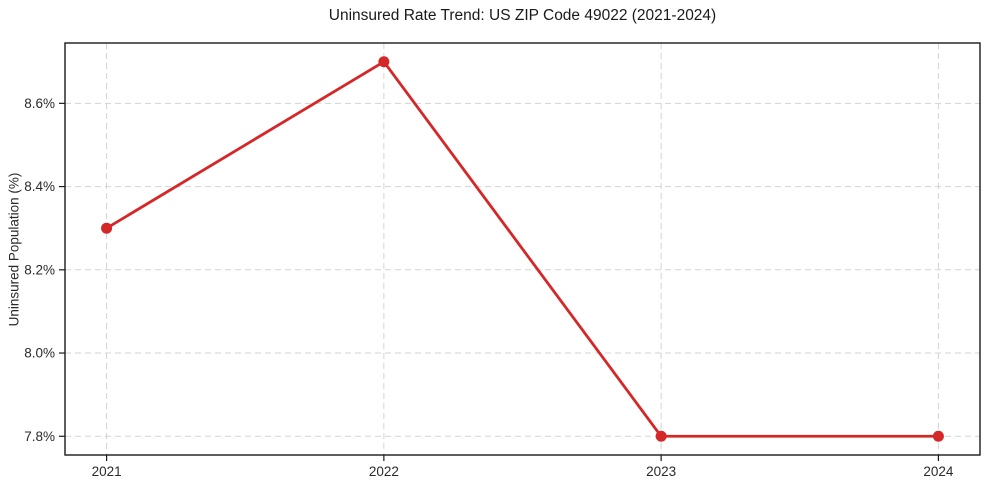 Image resolution: width=989 pixels, height=490 pixels. Describe the element at coordinates (39, 186) in the screenshot. I see `y-tick-label: 8.4%` at that location.